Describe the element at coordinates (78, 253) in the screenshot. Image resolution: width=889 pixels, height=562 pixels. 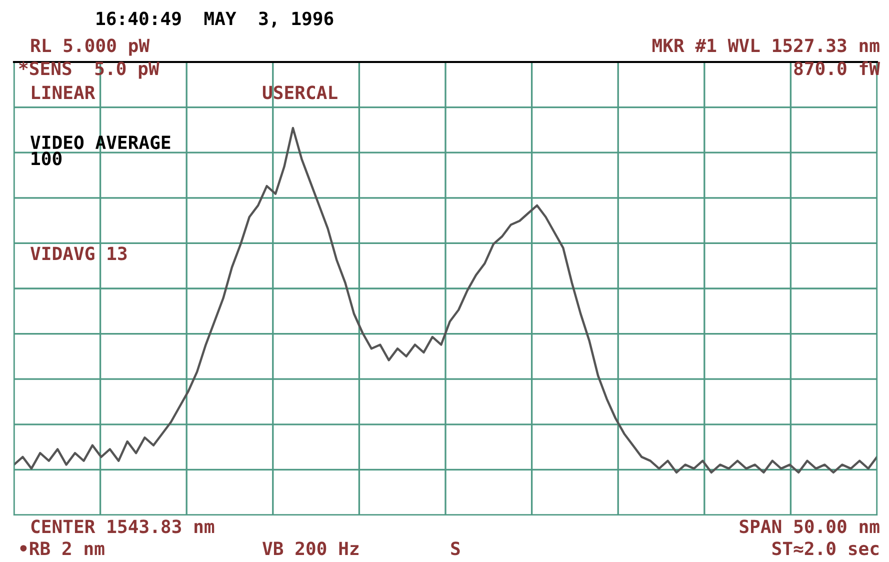
I see `annotation: VIDAVG 13` at that location.